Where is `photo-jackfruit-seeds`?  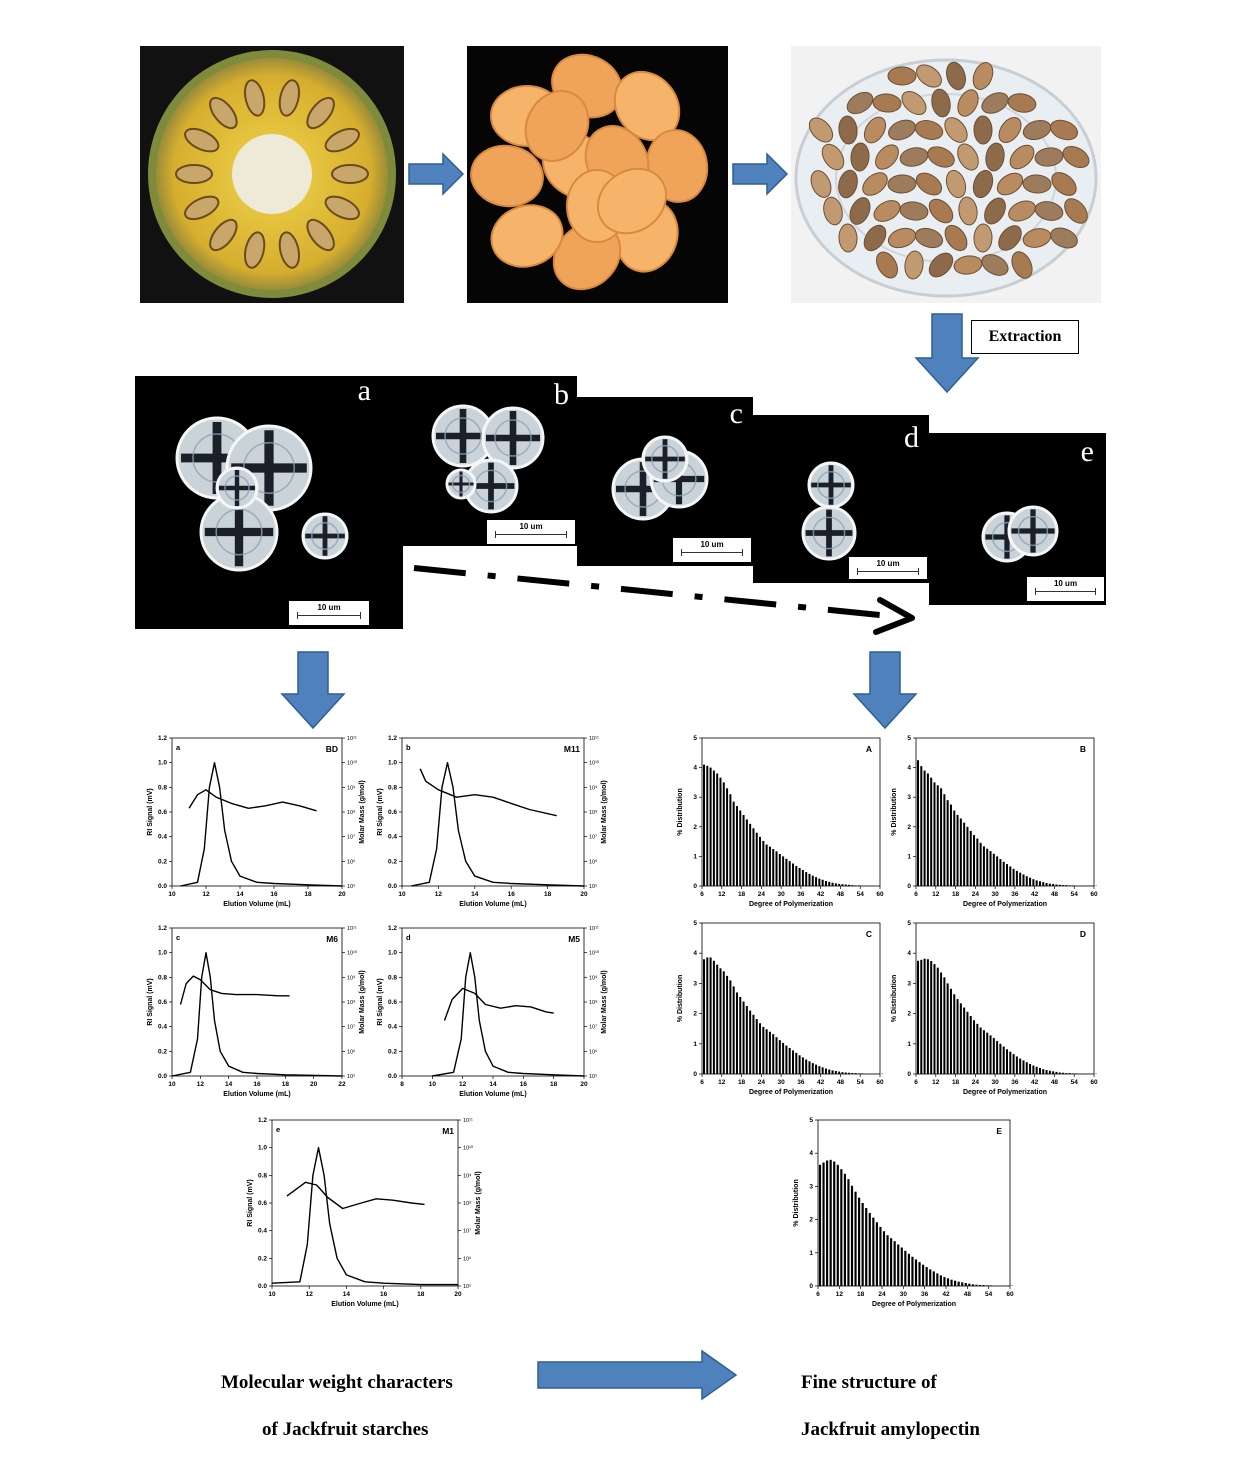
photo-jackfruit-seeds is located at coordinates (946, 174).